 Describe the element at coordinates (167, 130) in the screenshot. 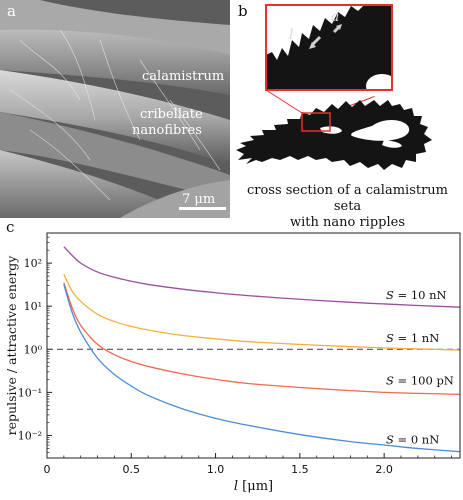

I see `cribellate-label-line2: nanofibres` at that location.